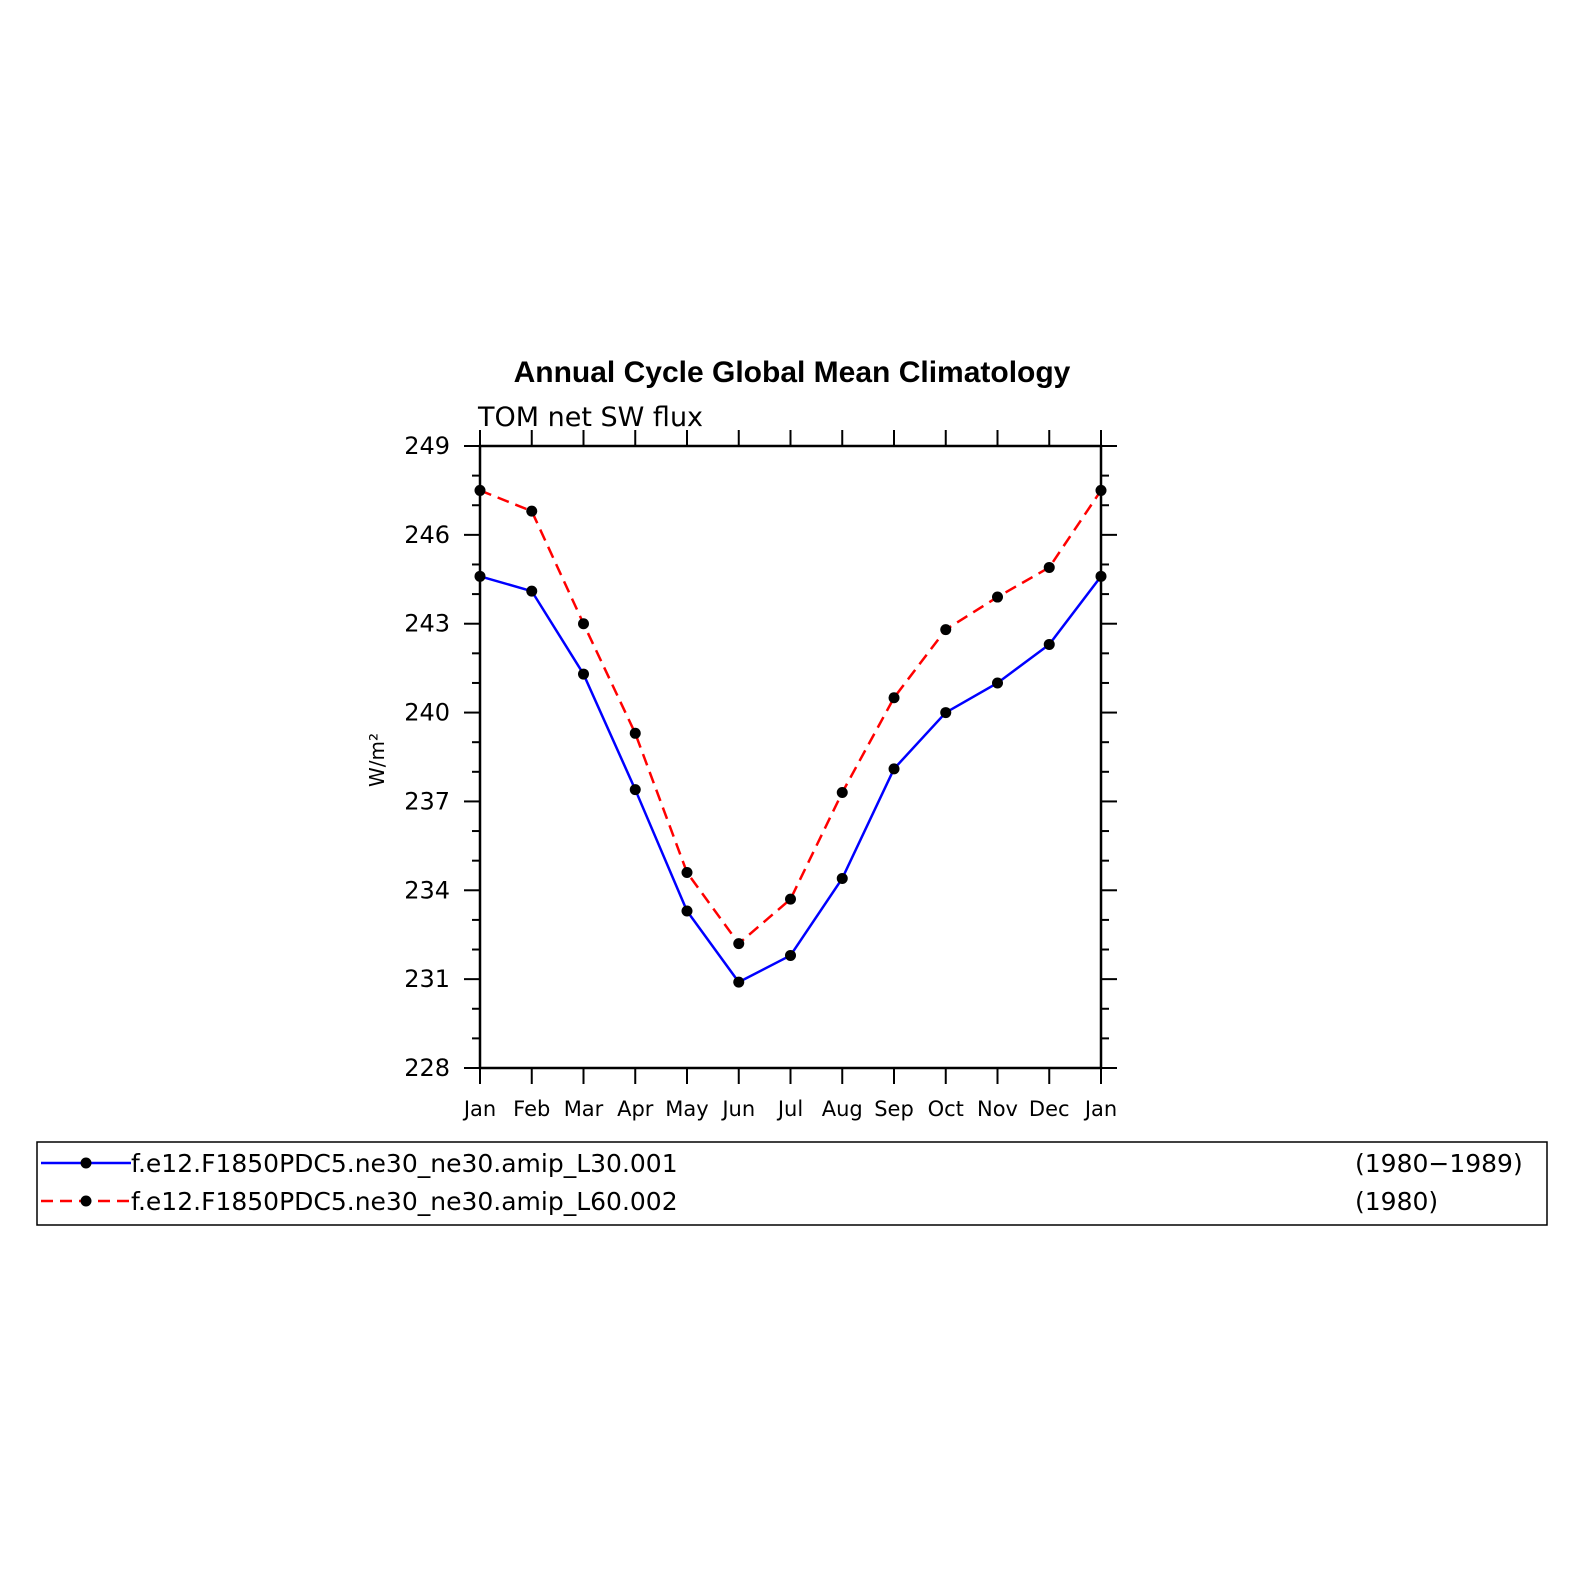  I want to click on y-tick-label: 231, so click(427, 979).